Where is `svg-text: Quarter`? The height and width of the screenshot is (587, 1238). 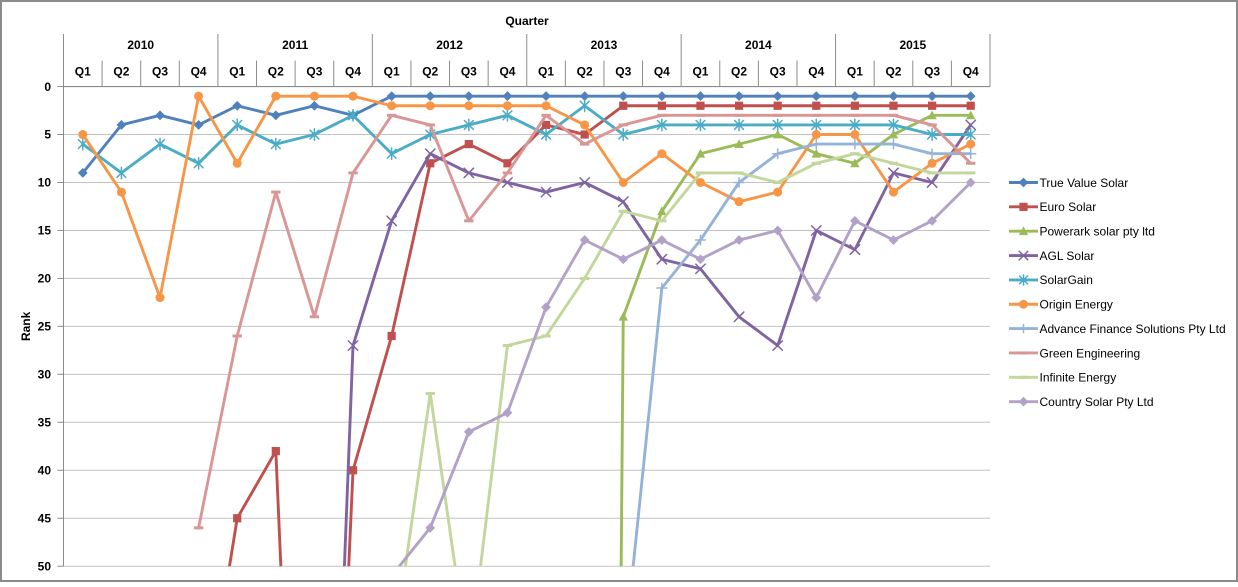
svg-text: Quarter is located at coordinates (527, 21).